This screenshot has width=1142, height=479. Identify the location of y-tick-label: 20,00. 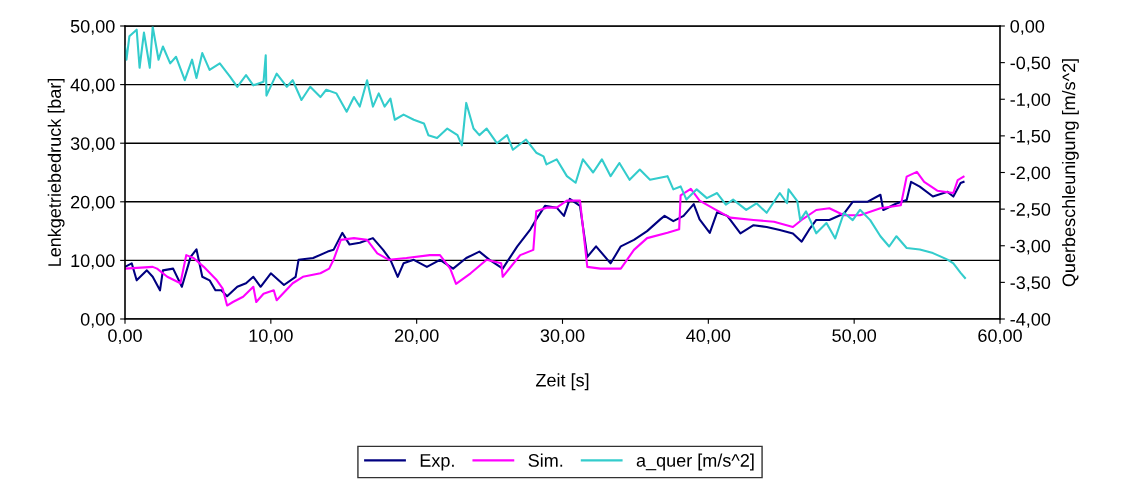
(93, 203).